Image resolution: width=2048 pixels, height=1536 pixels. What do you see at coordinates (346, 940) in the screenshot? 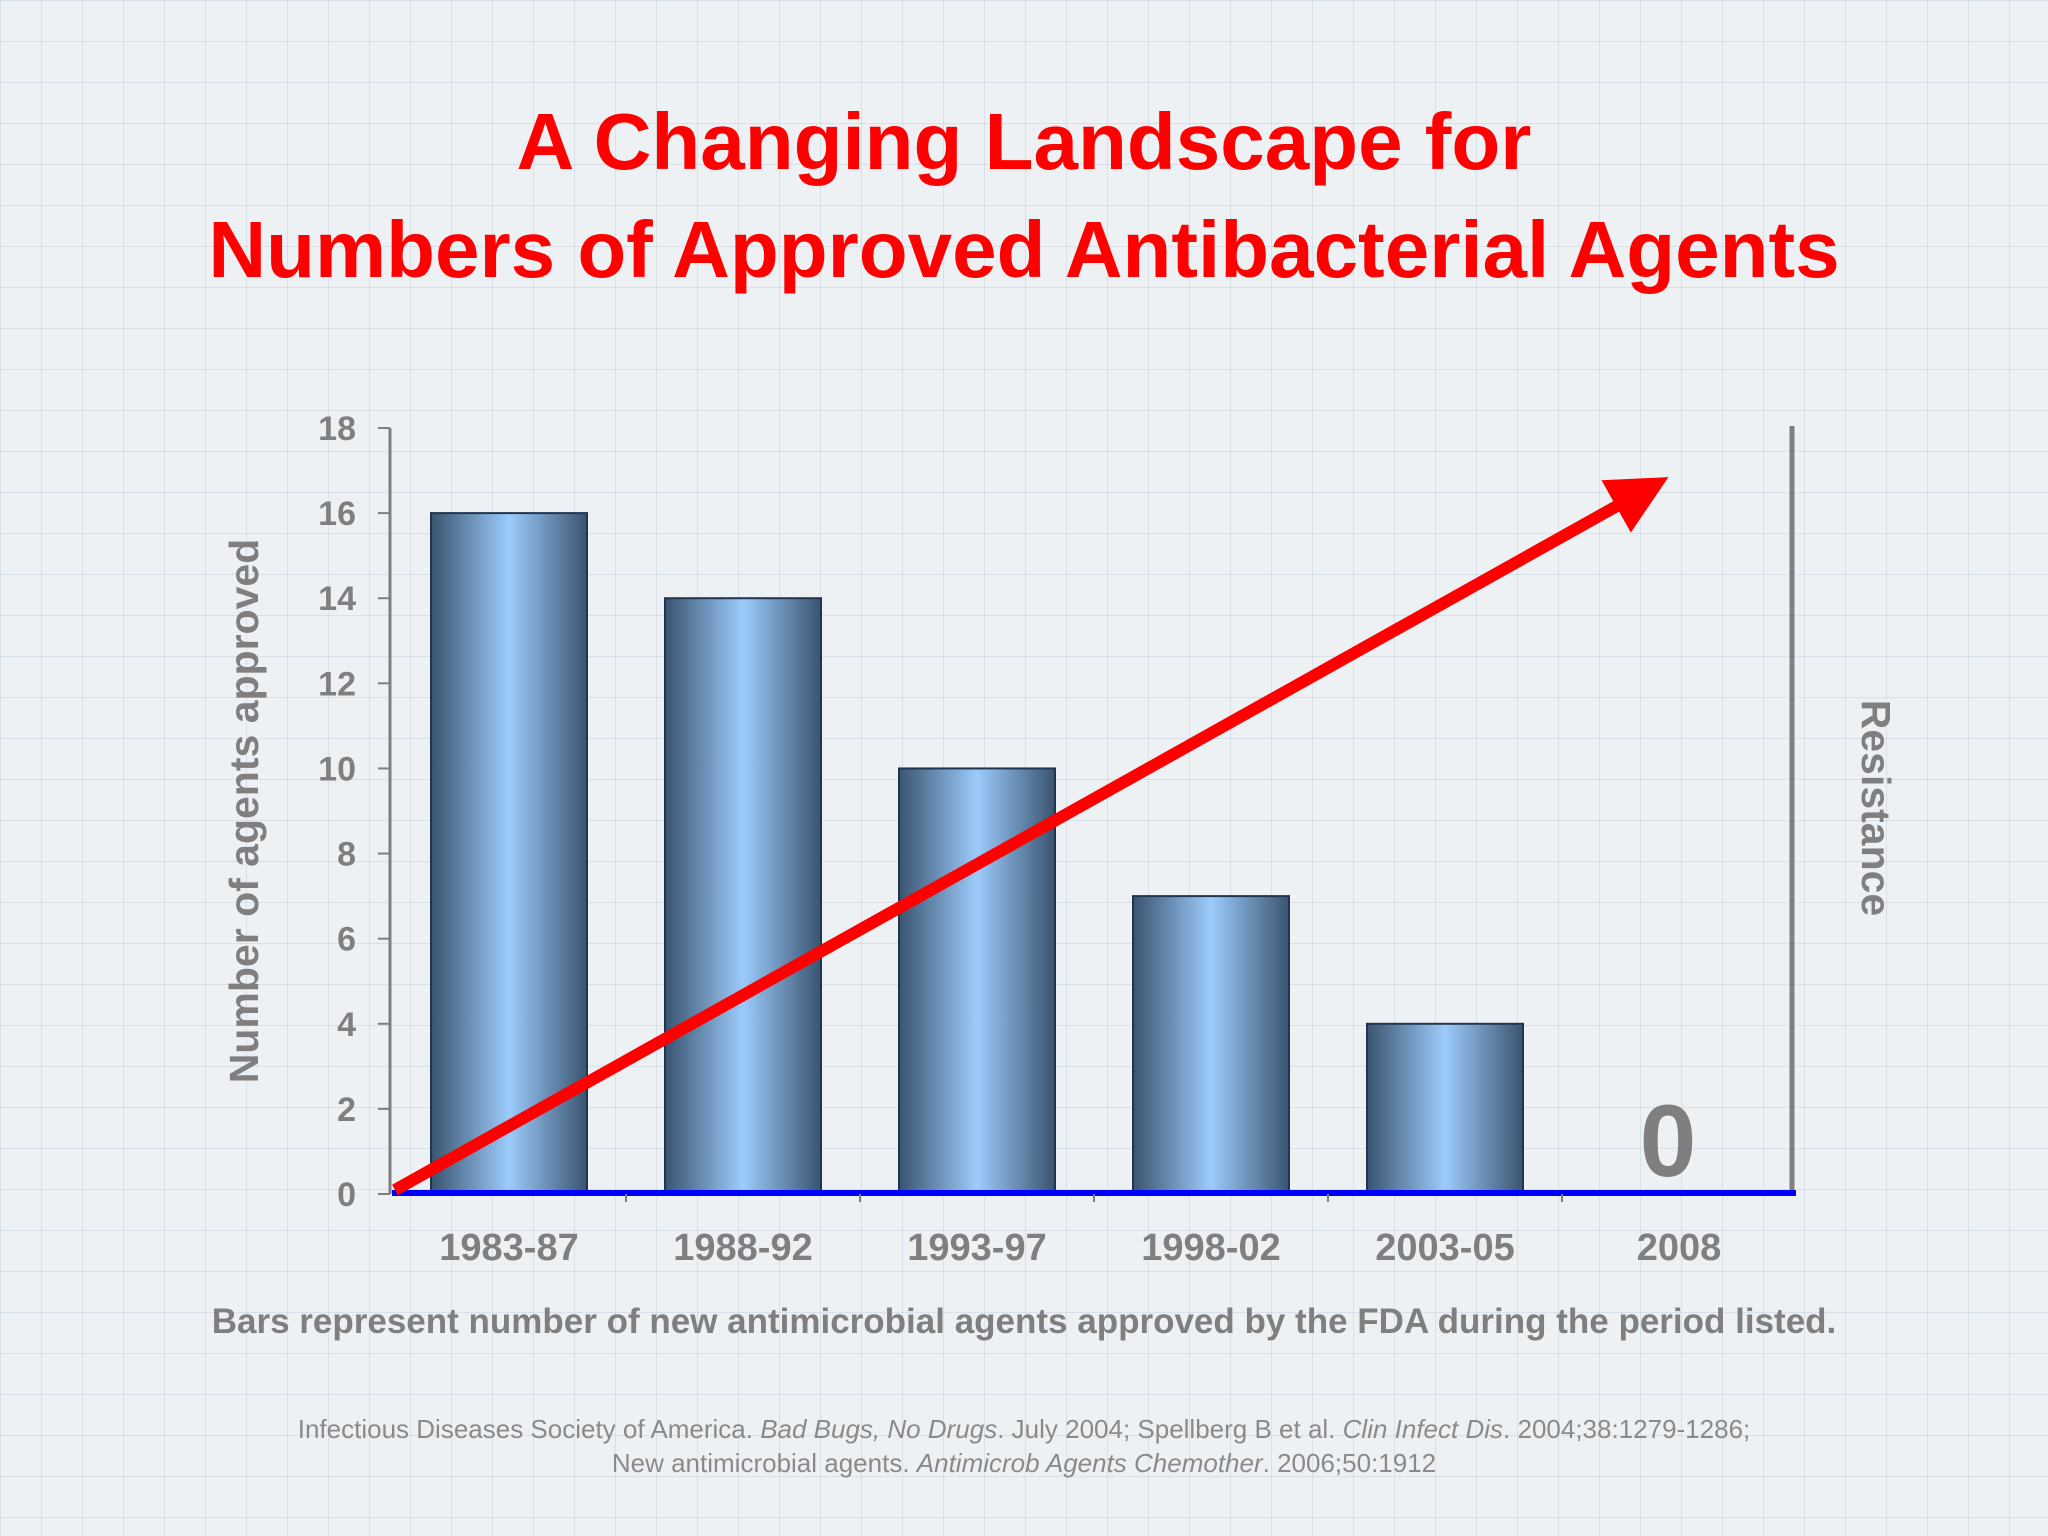
I see `y-tick-label: 6` at bounding box center [346, 940].